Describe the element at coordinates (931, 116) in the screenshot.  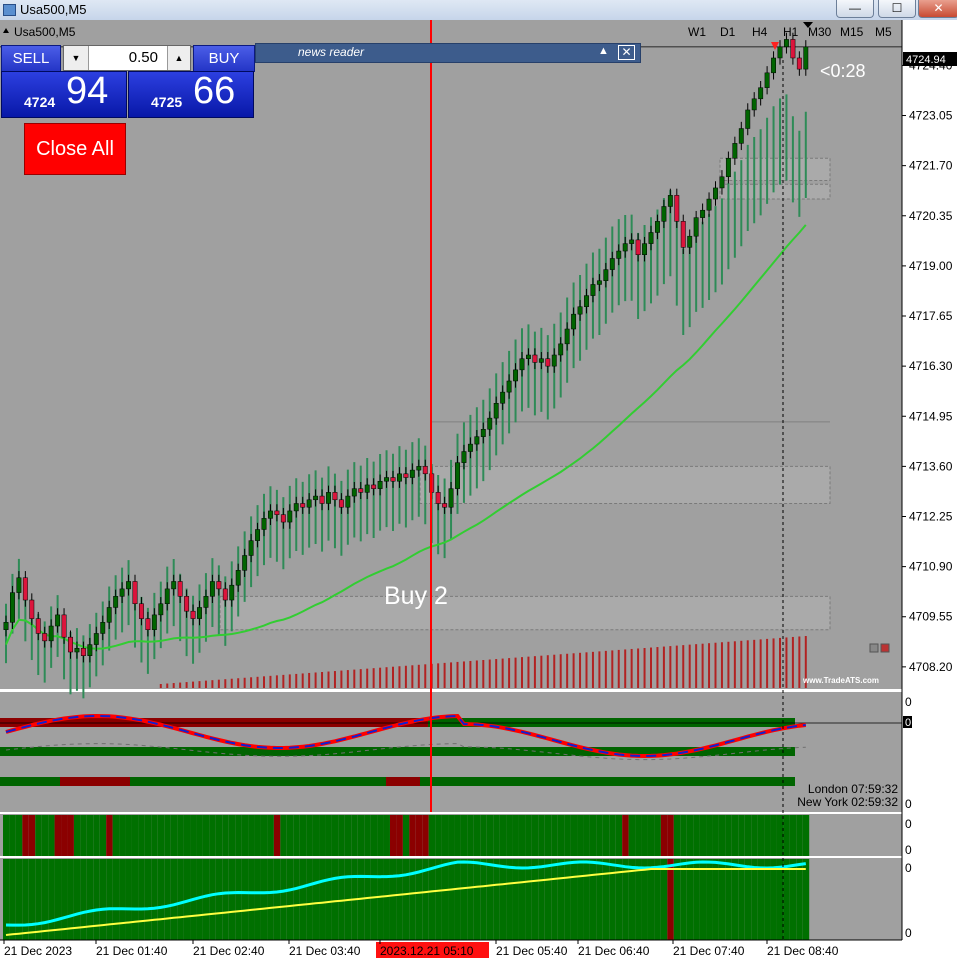
I see `y-tick-label: 4723.05` at that location.